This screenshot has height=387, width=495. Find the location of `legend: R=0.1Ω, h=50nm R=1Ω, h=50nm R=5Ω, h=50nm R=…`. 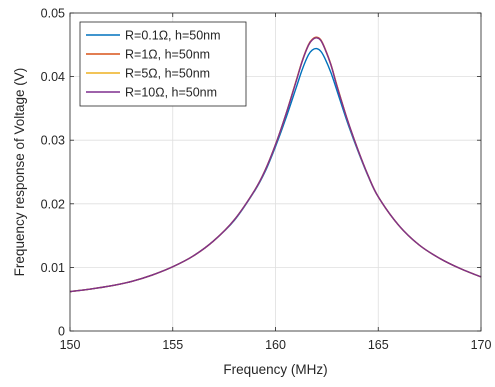

legend: R=0.1Ω, h=50nm R=1Ω, h=50nm R=5Ω, h=50nm R=… is located at coordinates (163, 64).